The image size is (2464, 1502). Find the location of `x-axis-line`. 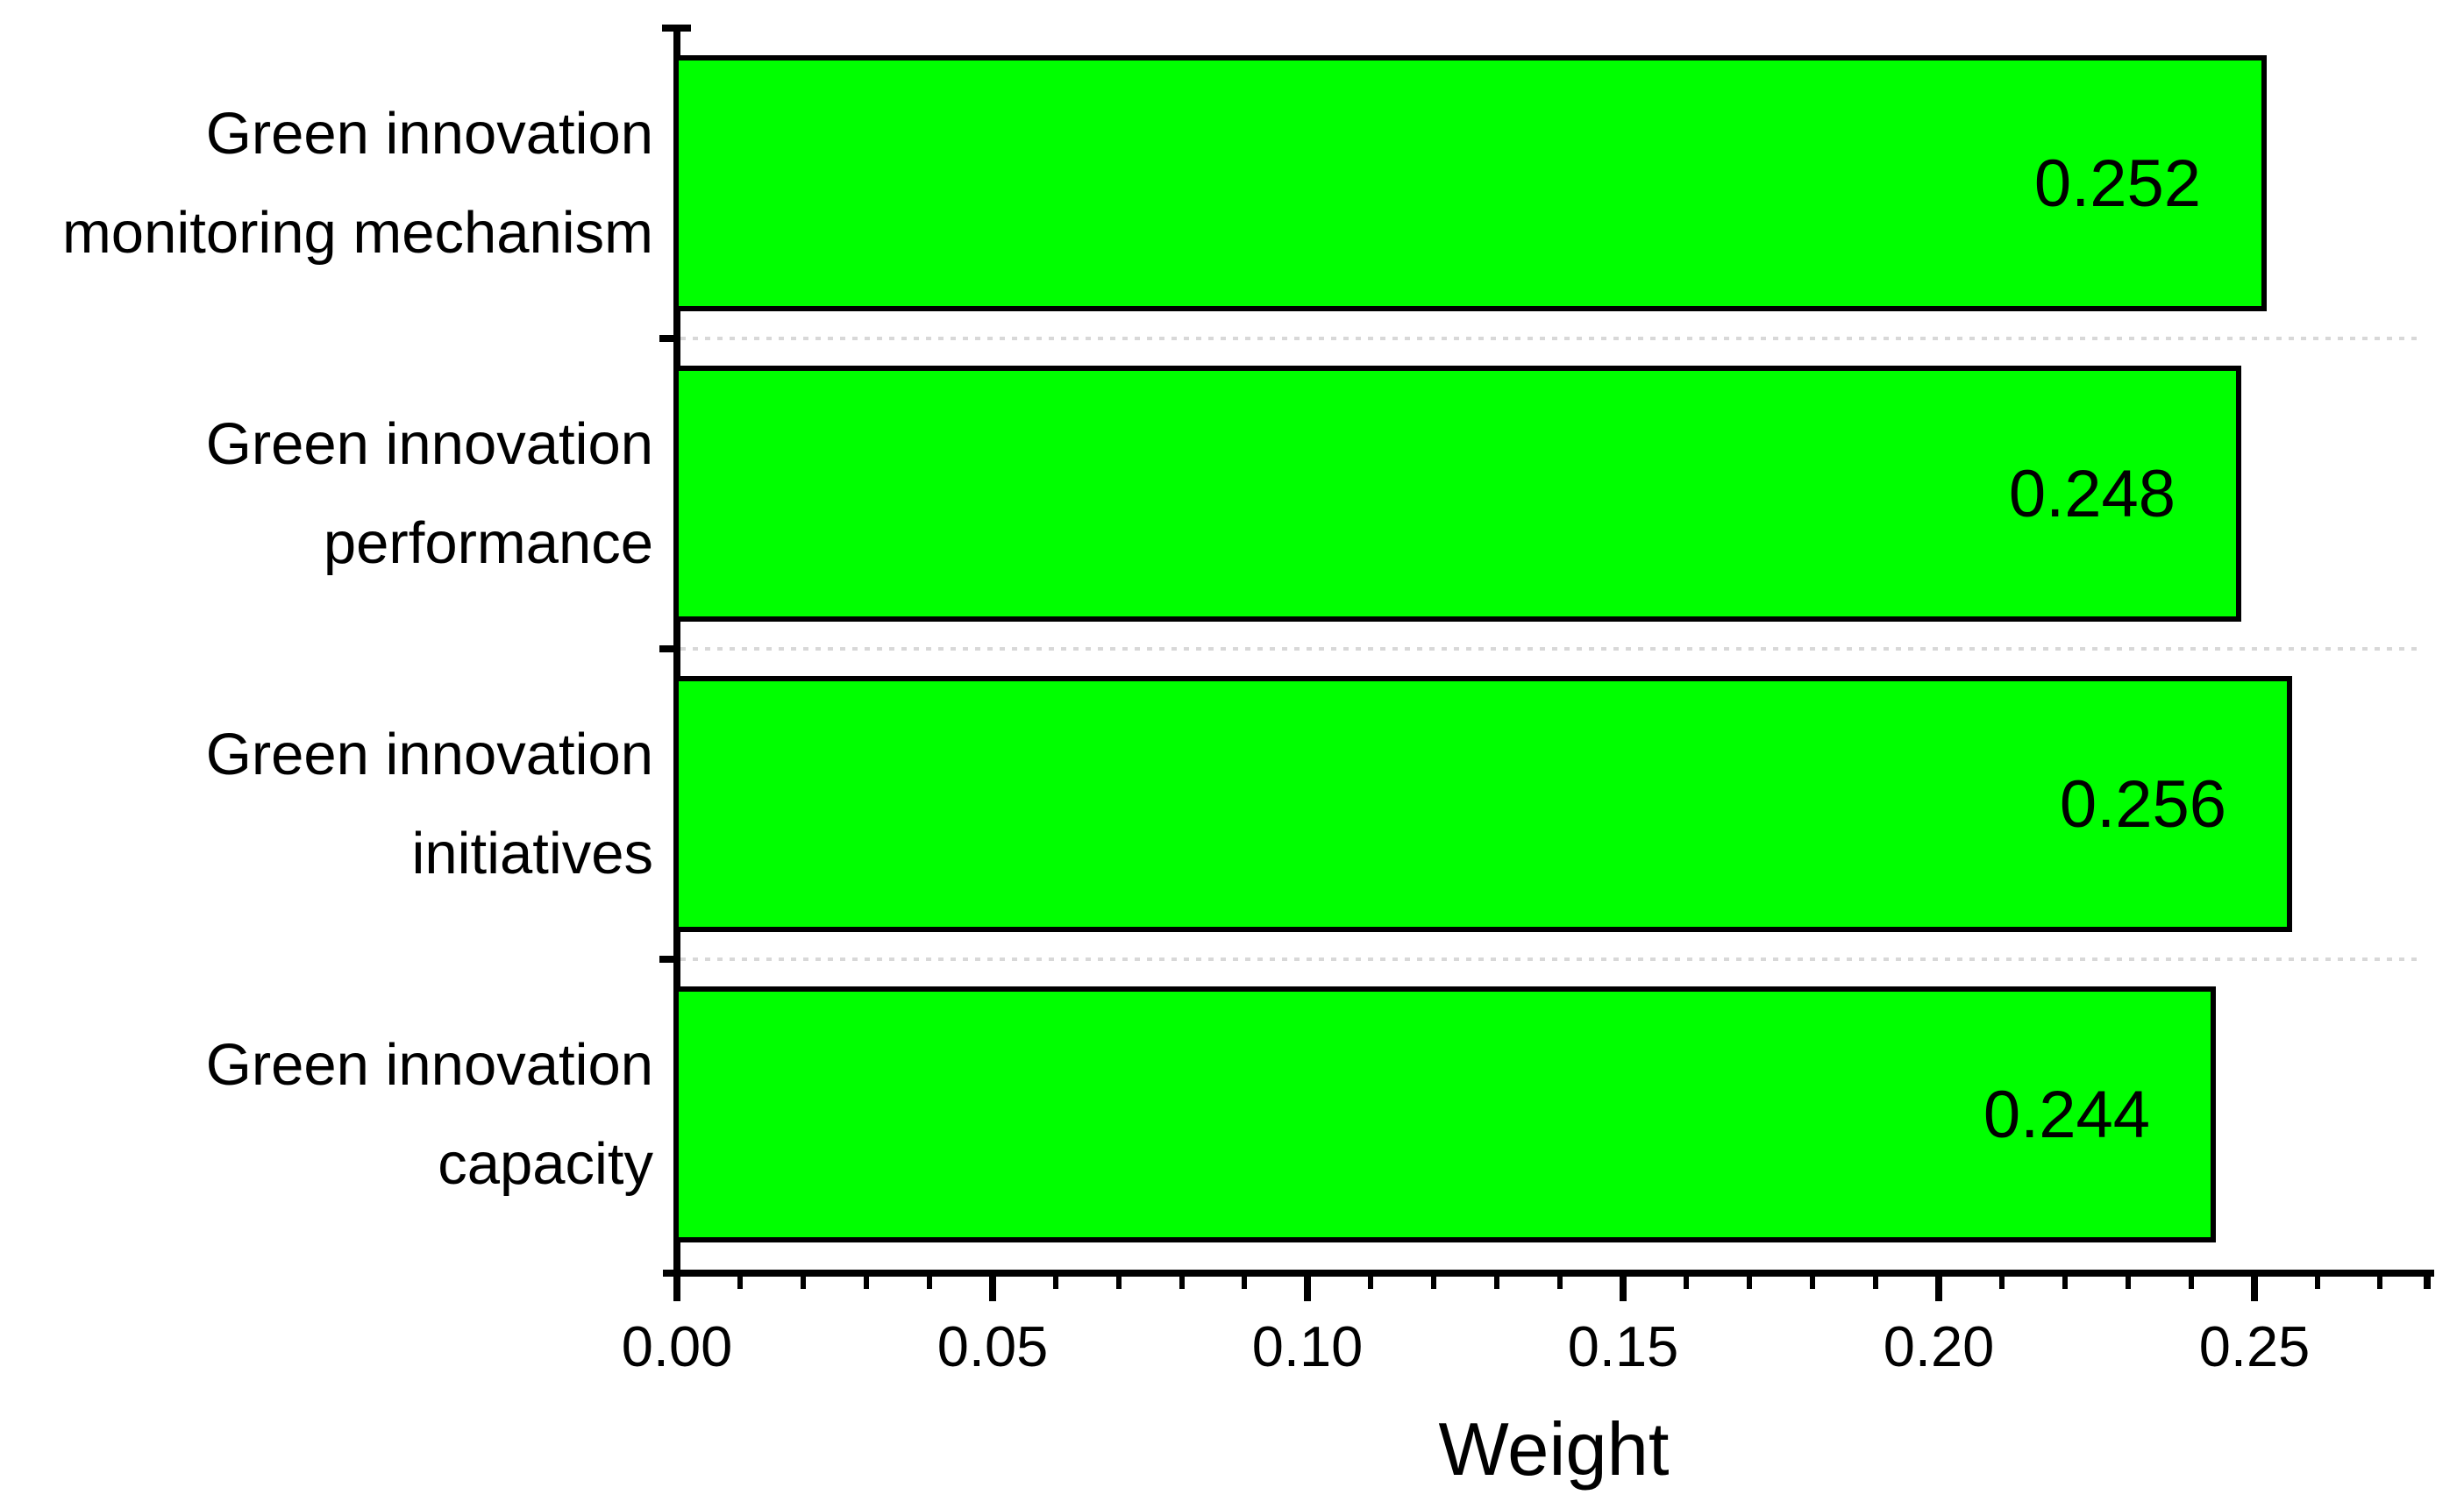

x-axis-line is located at coordinates (1548, 1273).